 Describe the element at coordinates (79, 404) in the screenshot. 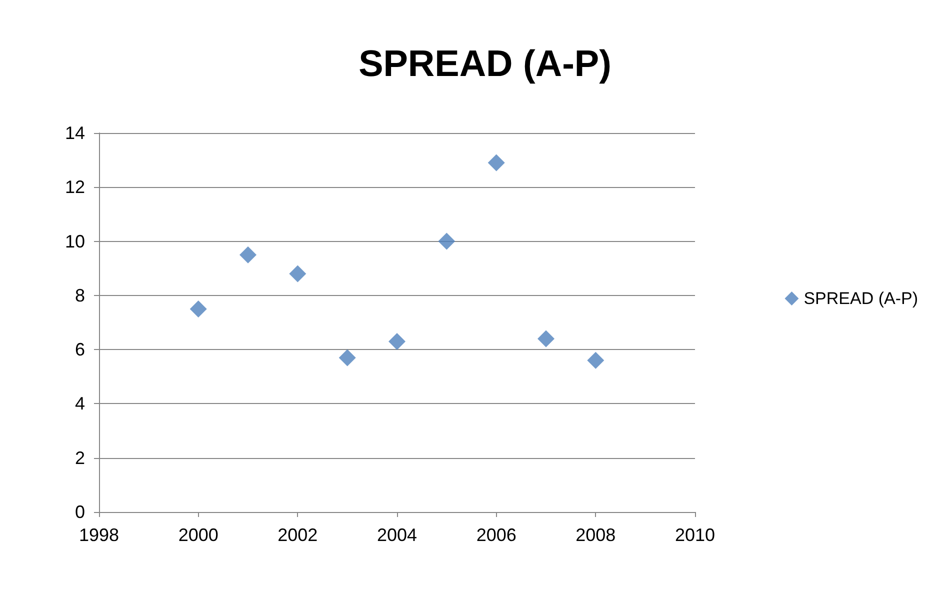

I see `y-tick-label: 4` at that location.